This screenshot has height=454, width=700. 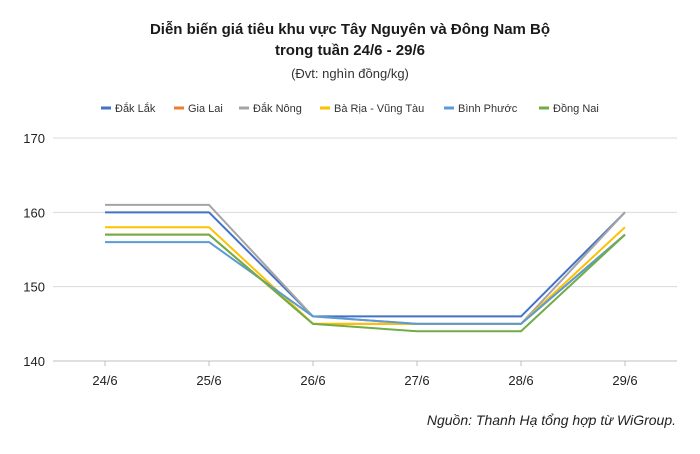 I want to click on x-tick-label: 25/6, so click(x=208, y=380).